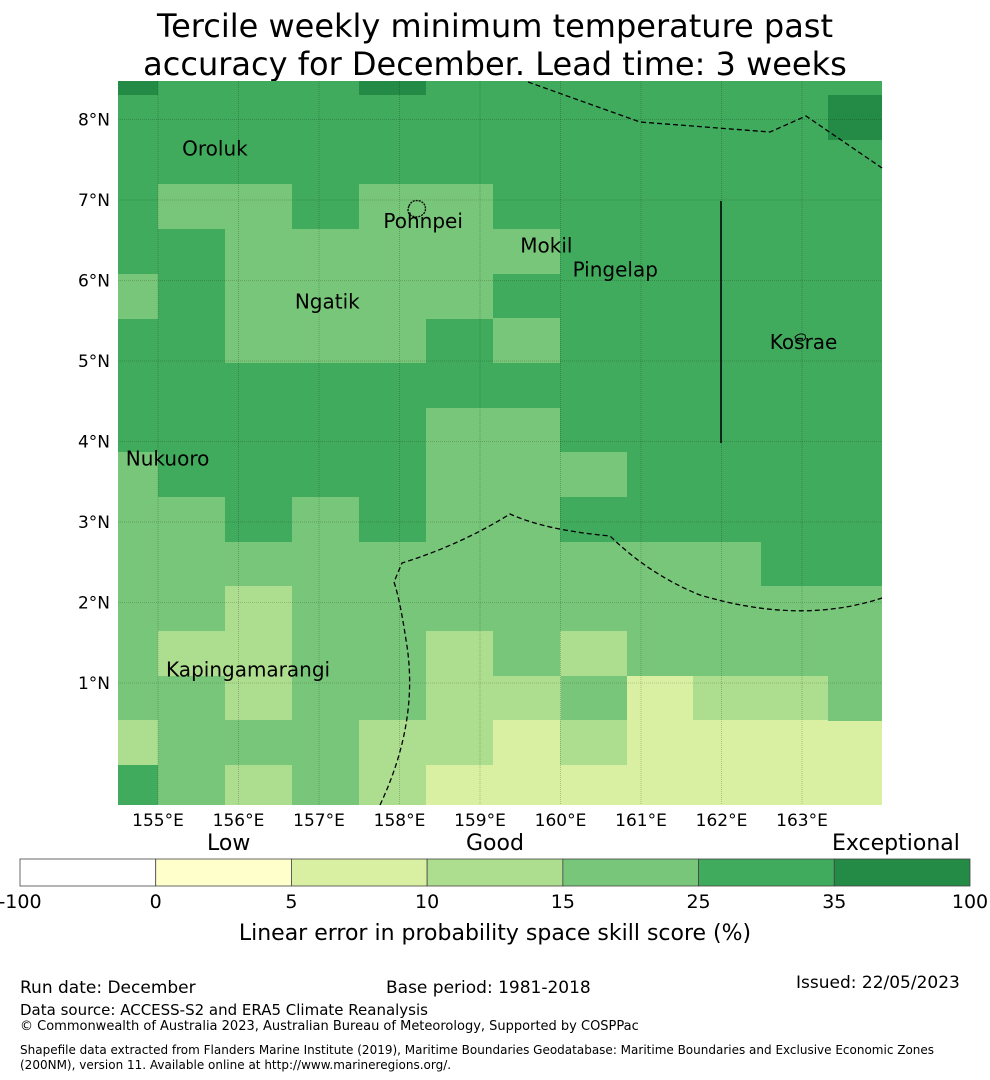 This screenshot has width=990, height=1080. What do you see at coordinates (248, 670) in the screenshot?
I see `place-label: Kapingamarangi` at bounding box center [248, 670].